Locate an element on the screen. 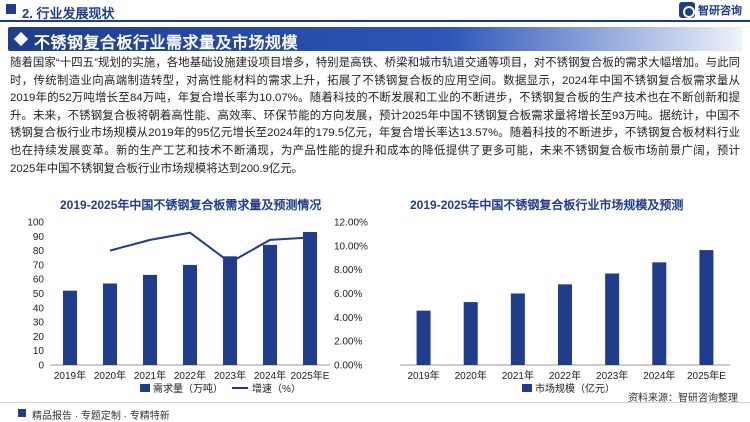  y-tick-label-left: 80 is located at coordinates (39, 251).